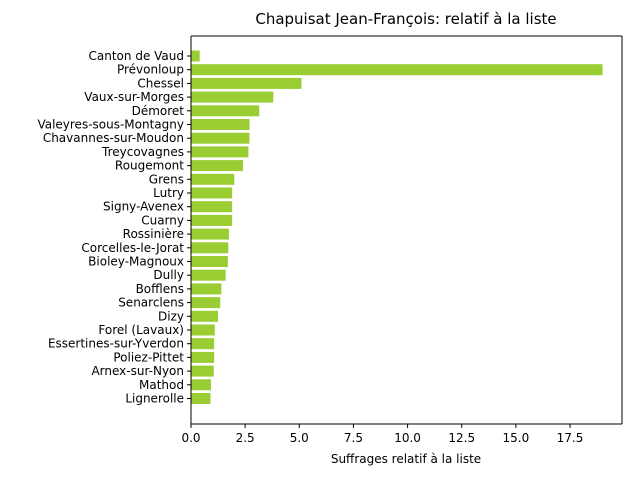 This screenshot has height=480, width=640. Describe the element at coordinates (142, 152) in the screenshot. I see `y-tick-label-7: Treycovagnes` at that location.